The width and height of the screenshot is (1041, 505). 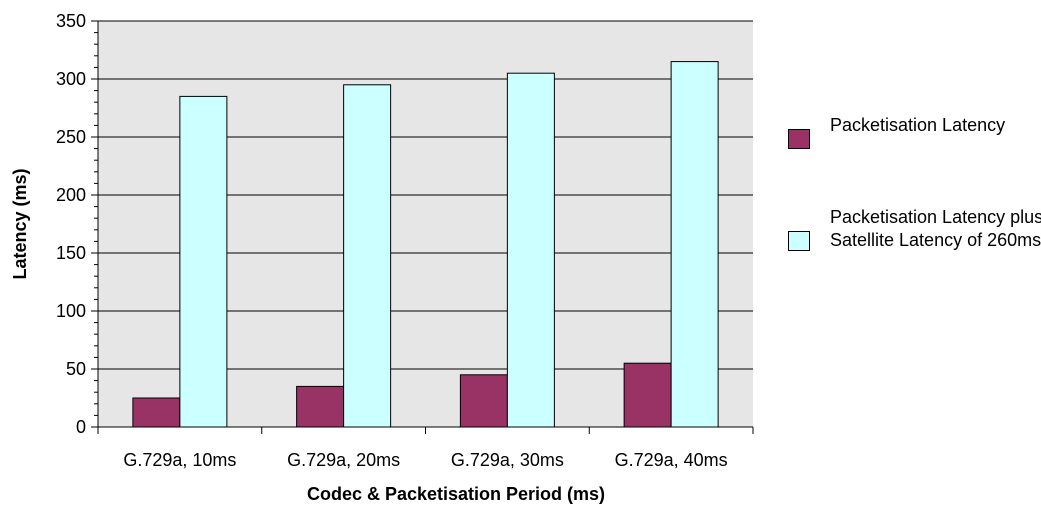 What do you see at coordinates (20, 223) in the screenshot?
I see `y-axis-title: Latency (ms)` at bounding box center [20, 223].